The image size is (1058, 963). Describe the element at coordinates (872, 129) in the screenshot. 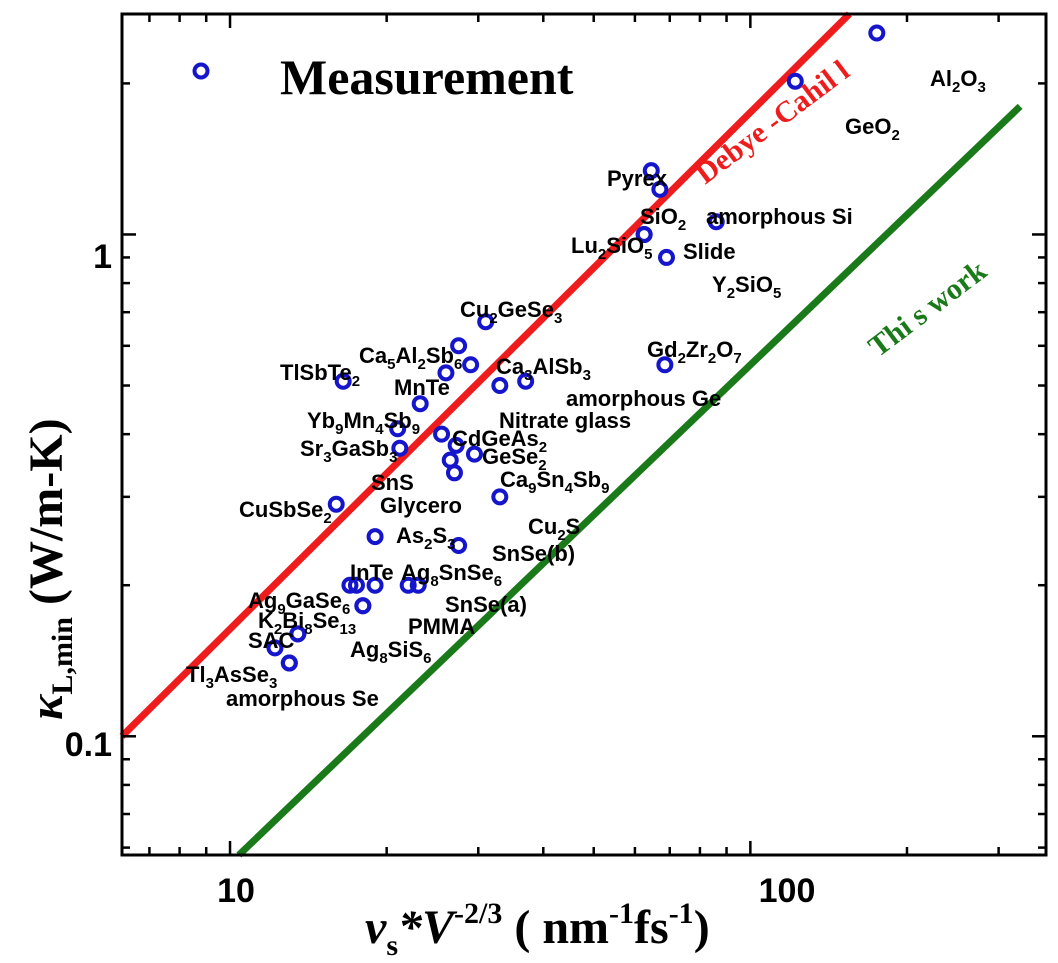

I see `point-label: GeO2` at that location.